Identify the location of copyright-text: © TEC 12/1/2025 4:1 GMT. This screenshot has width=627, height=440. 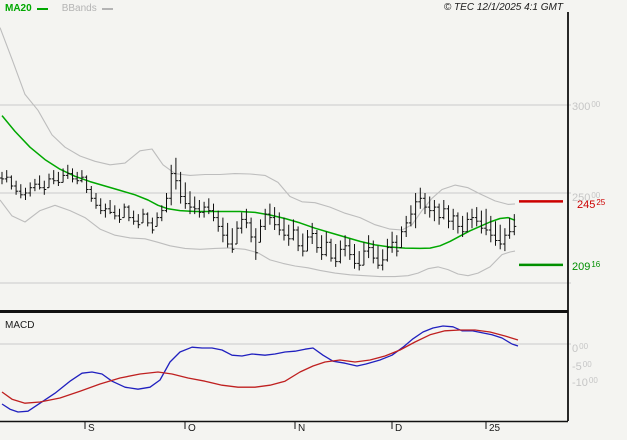
(503, 7).